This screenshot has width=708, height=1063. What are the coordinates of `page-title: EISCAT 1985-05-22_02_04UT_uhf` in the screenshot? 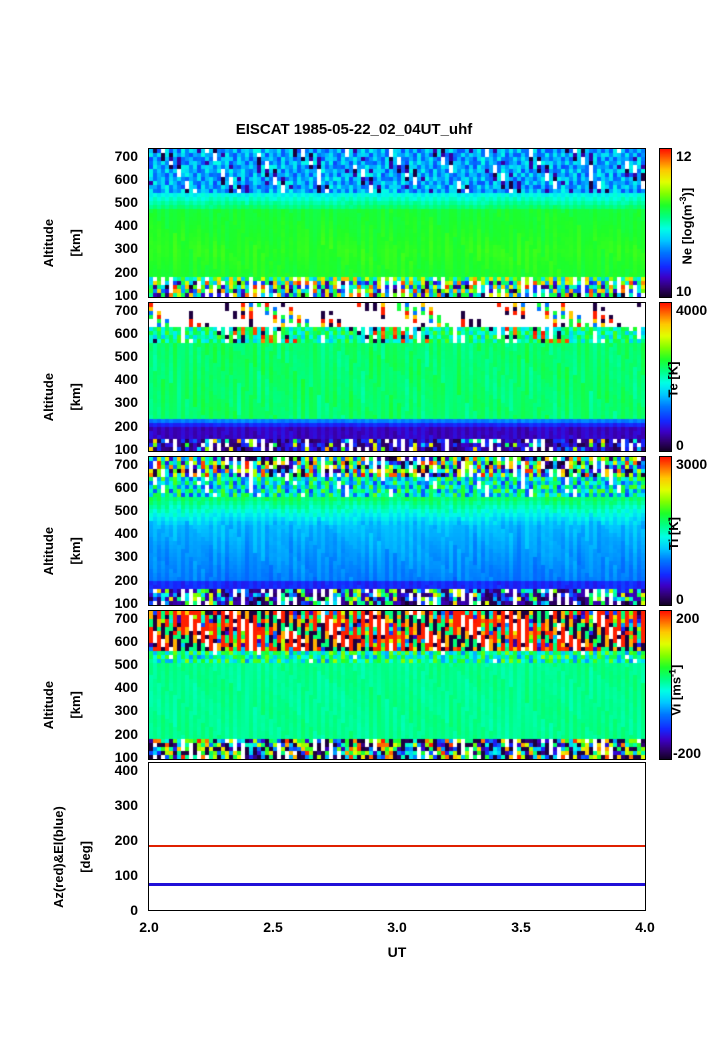 It's located at (354, 129).